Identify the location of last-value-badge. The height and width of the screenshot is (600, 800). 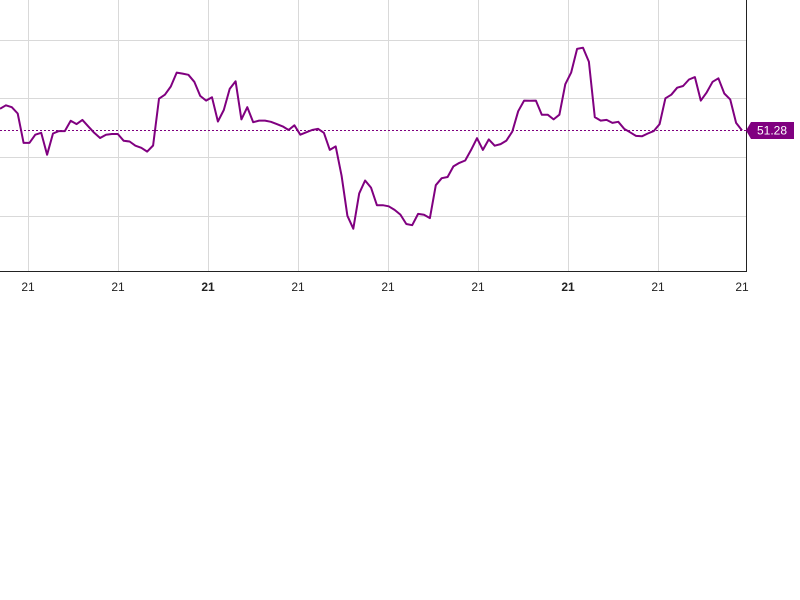
(770, 130).